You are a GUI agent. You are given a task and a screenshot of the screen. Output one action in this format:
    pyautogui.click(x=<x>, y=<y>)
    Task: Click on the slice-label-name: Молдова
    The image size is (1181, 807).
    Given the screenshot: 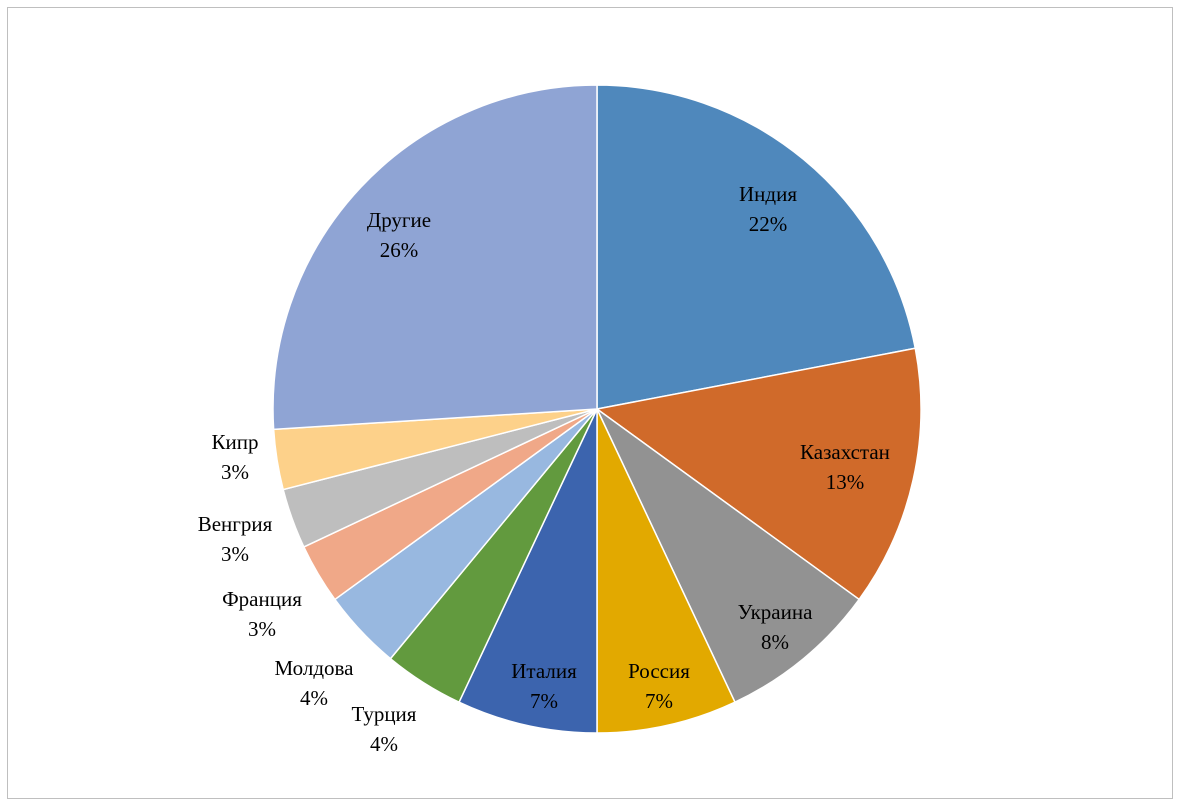 What is the action you would take?
    pyautogui.click(x=315, y=668)
    